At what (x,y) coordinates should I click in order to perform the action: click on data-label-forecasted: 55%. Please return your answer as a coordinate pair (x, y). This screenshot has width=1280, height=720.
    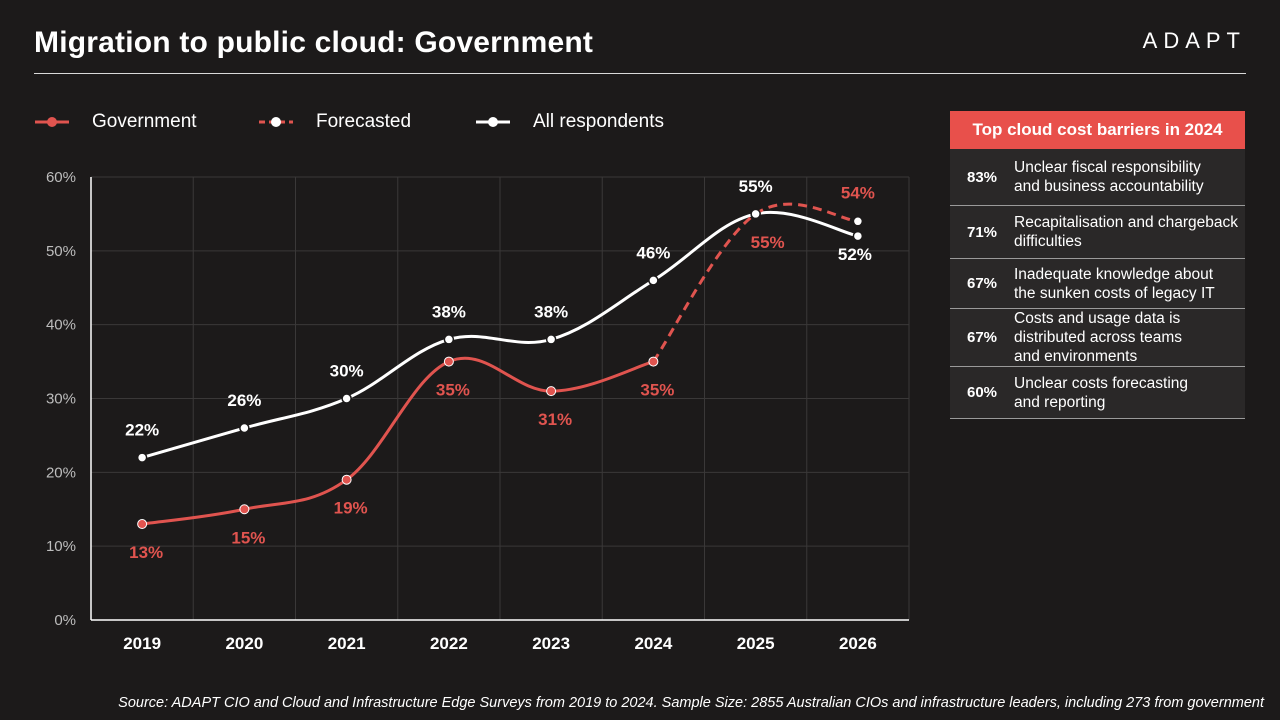
    Looking at the image, I should click on (768, 242).